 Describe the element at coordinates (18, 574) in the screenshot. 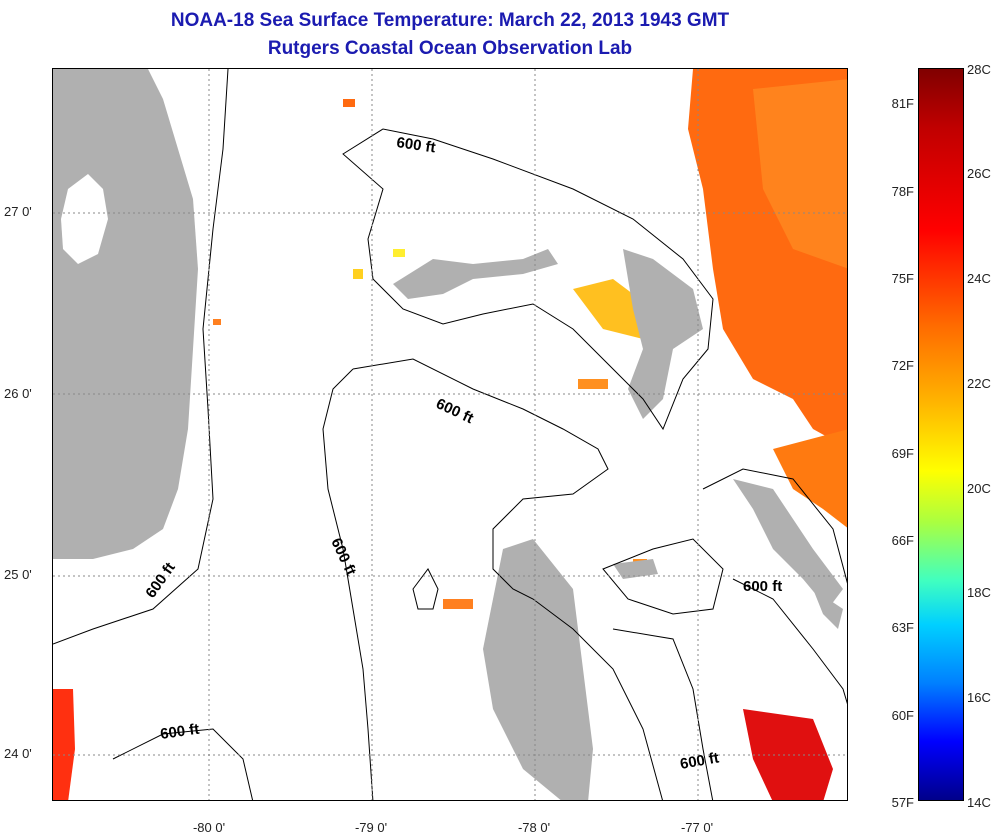

I see `lat-label-25: 25 0'` at that location.